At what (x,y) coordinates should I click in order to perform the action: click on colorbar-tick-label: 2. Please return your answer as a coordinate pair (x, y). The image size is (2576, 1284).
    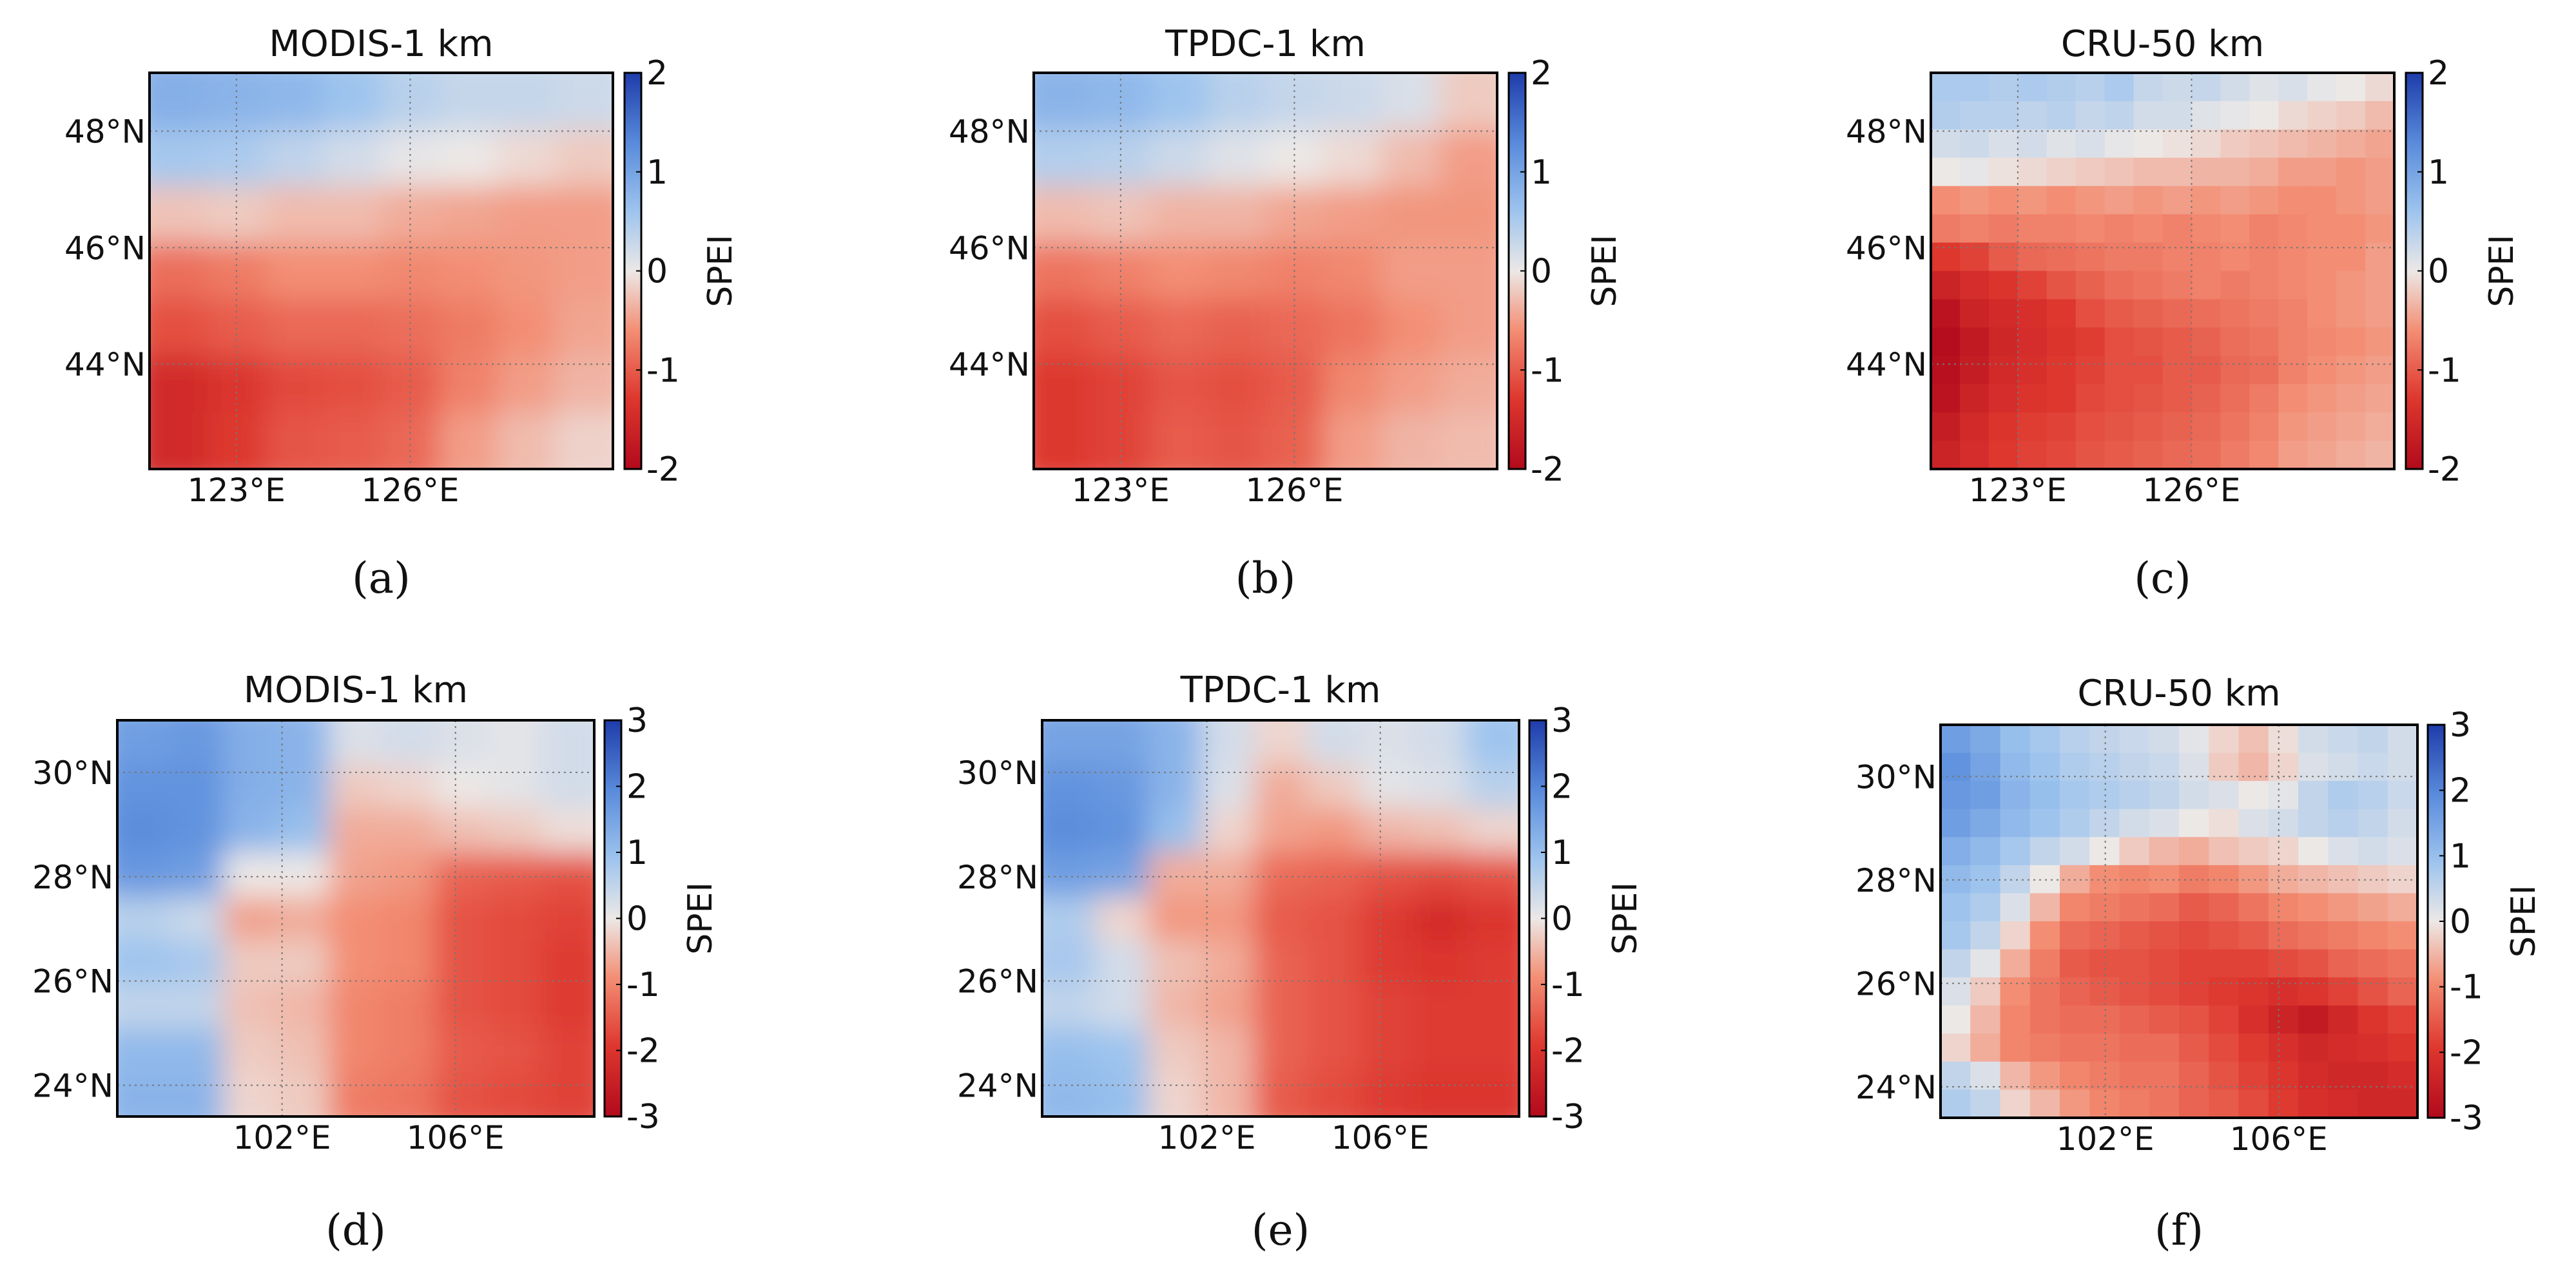
    Looking at the image, I should click on (1562, 787).